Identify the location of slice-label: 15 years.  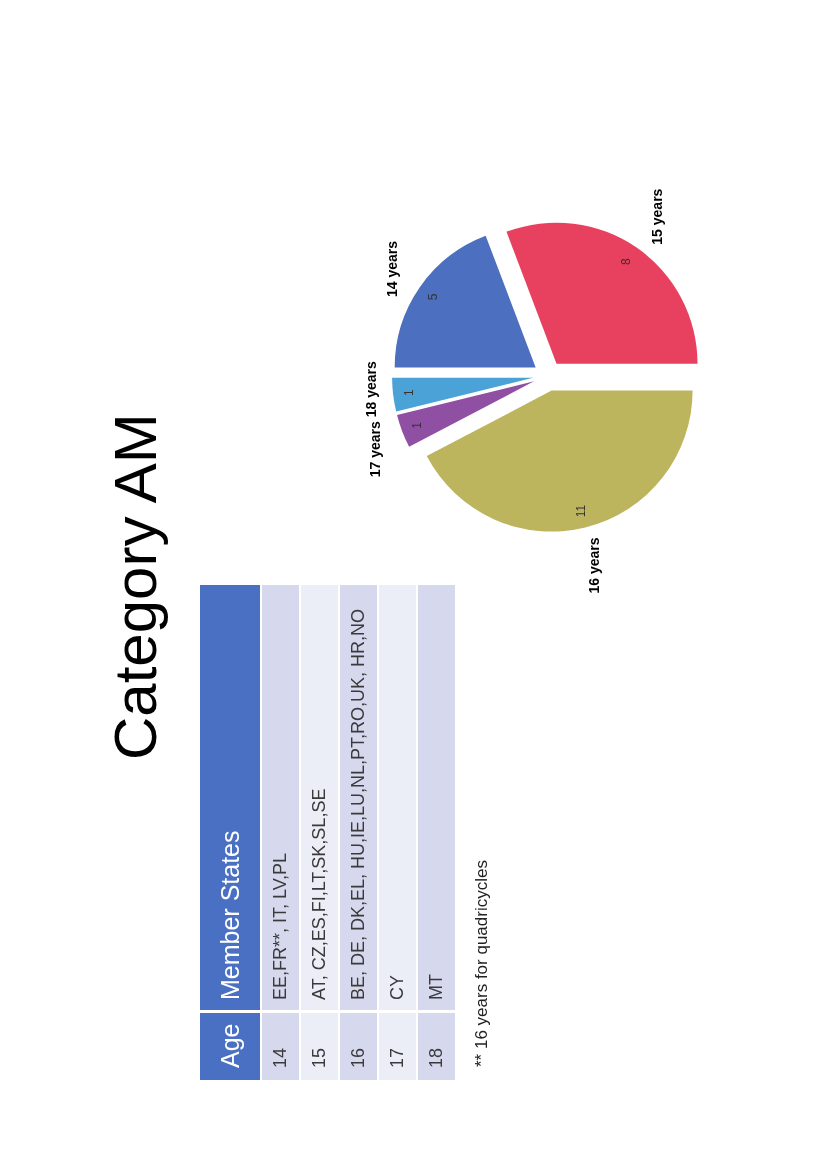
(656, 216).